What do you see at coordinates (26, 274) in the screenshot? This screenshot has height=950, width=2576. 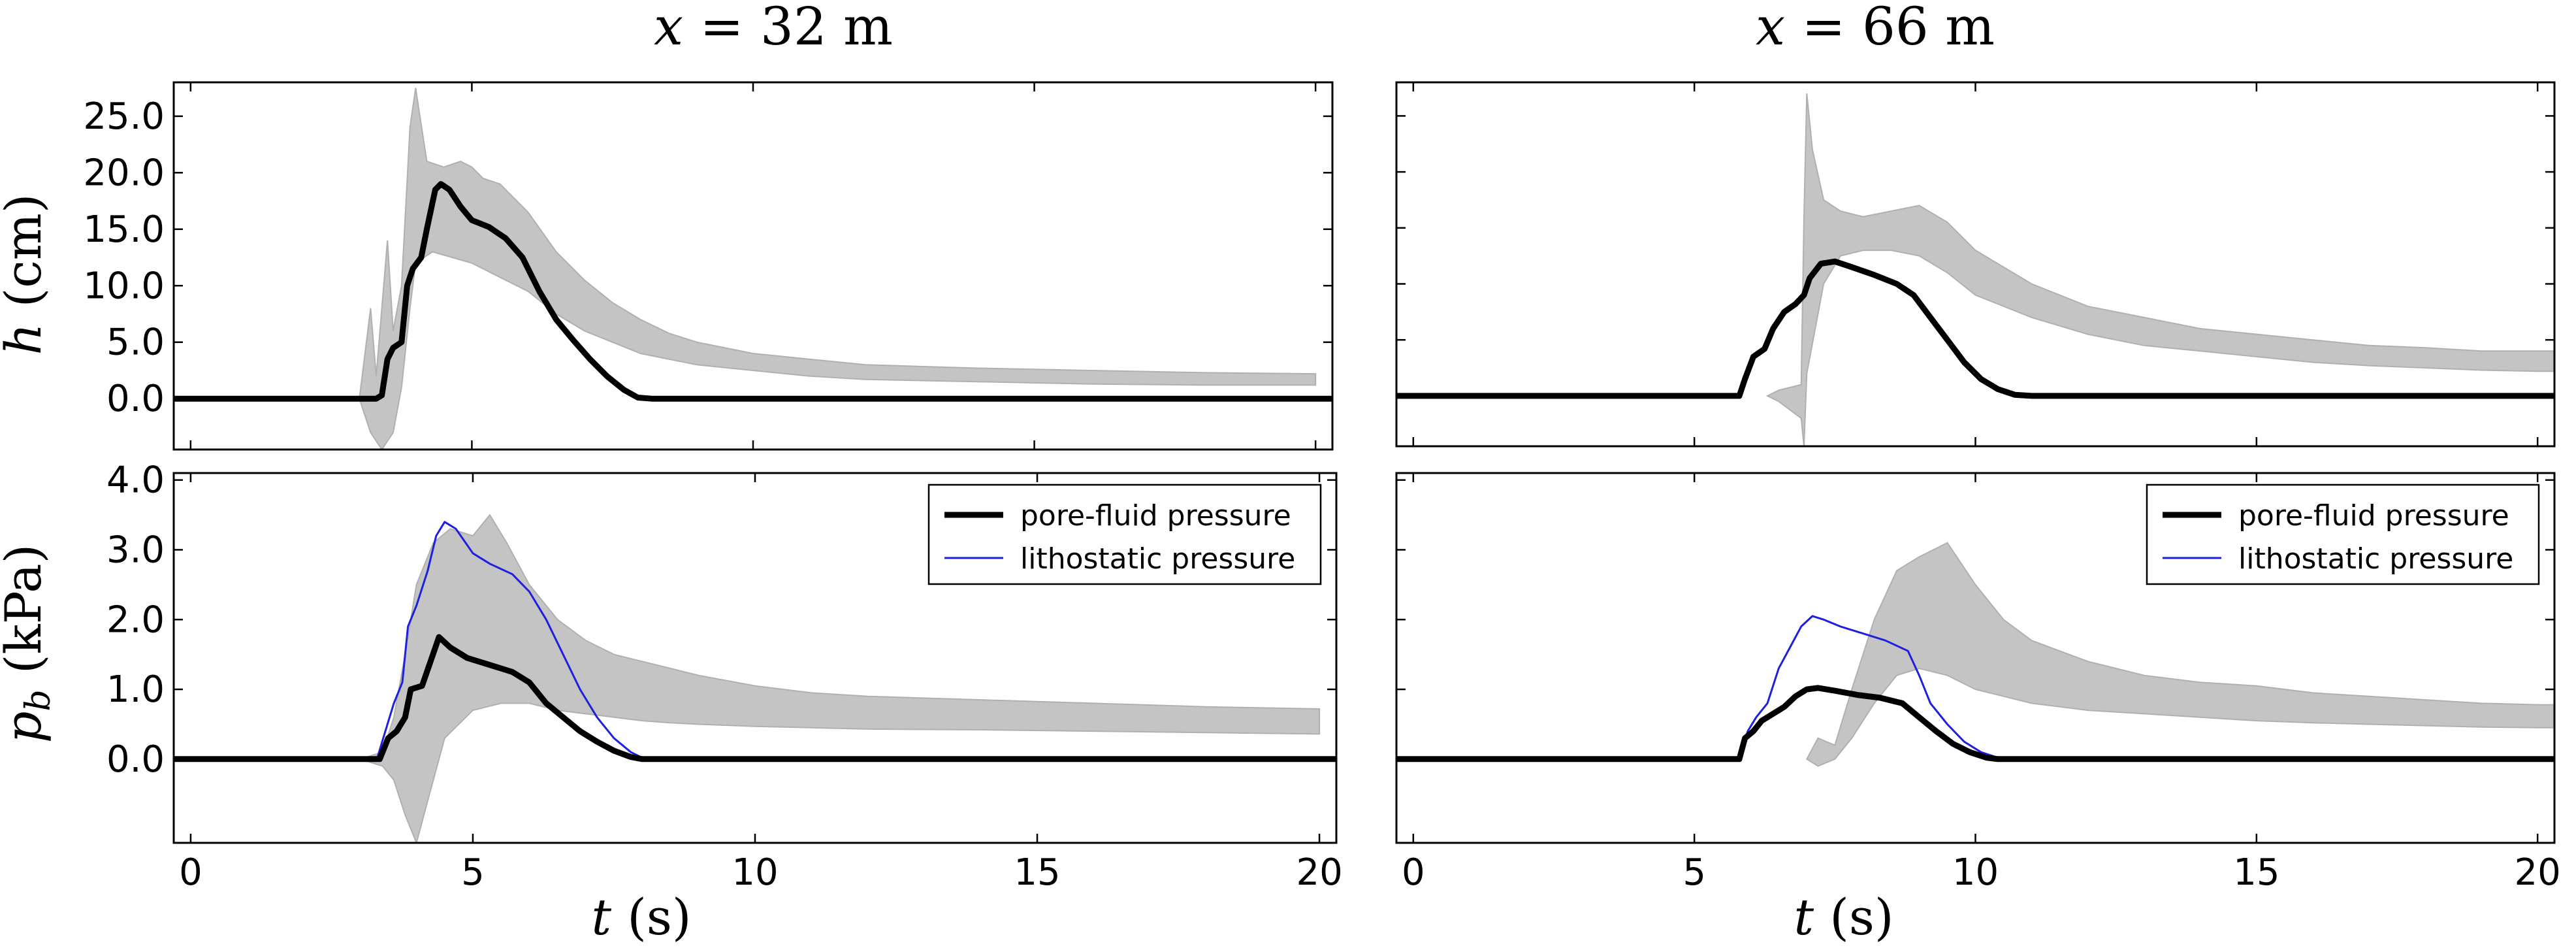 I see `y-axis-label-top: h (cm)` at bounding box center [26, 274].